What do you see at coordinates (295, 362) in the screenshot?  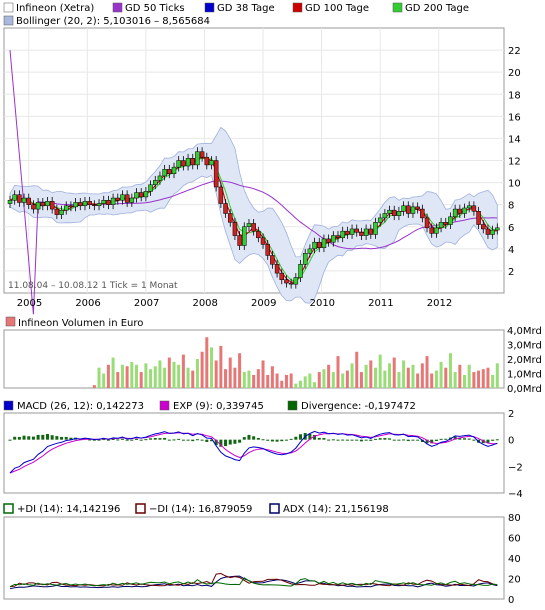 I see `volume-plot` at bounding box center [295, 362].